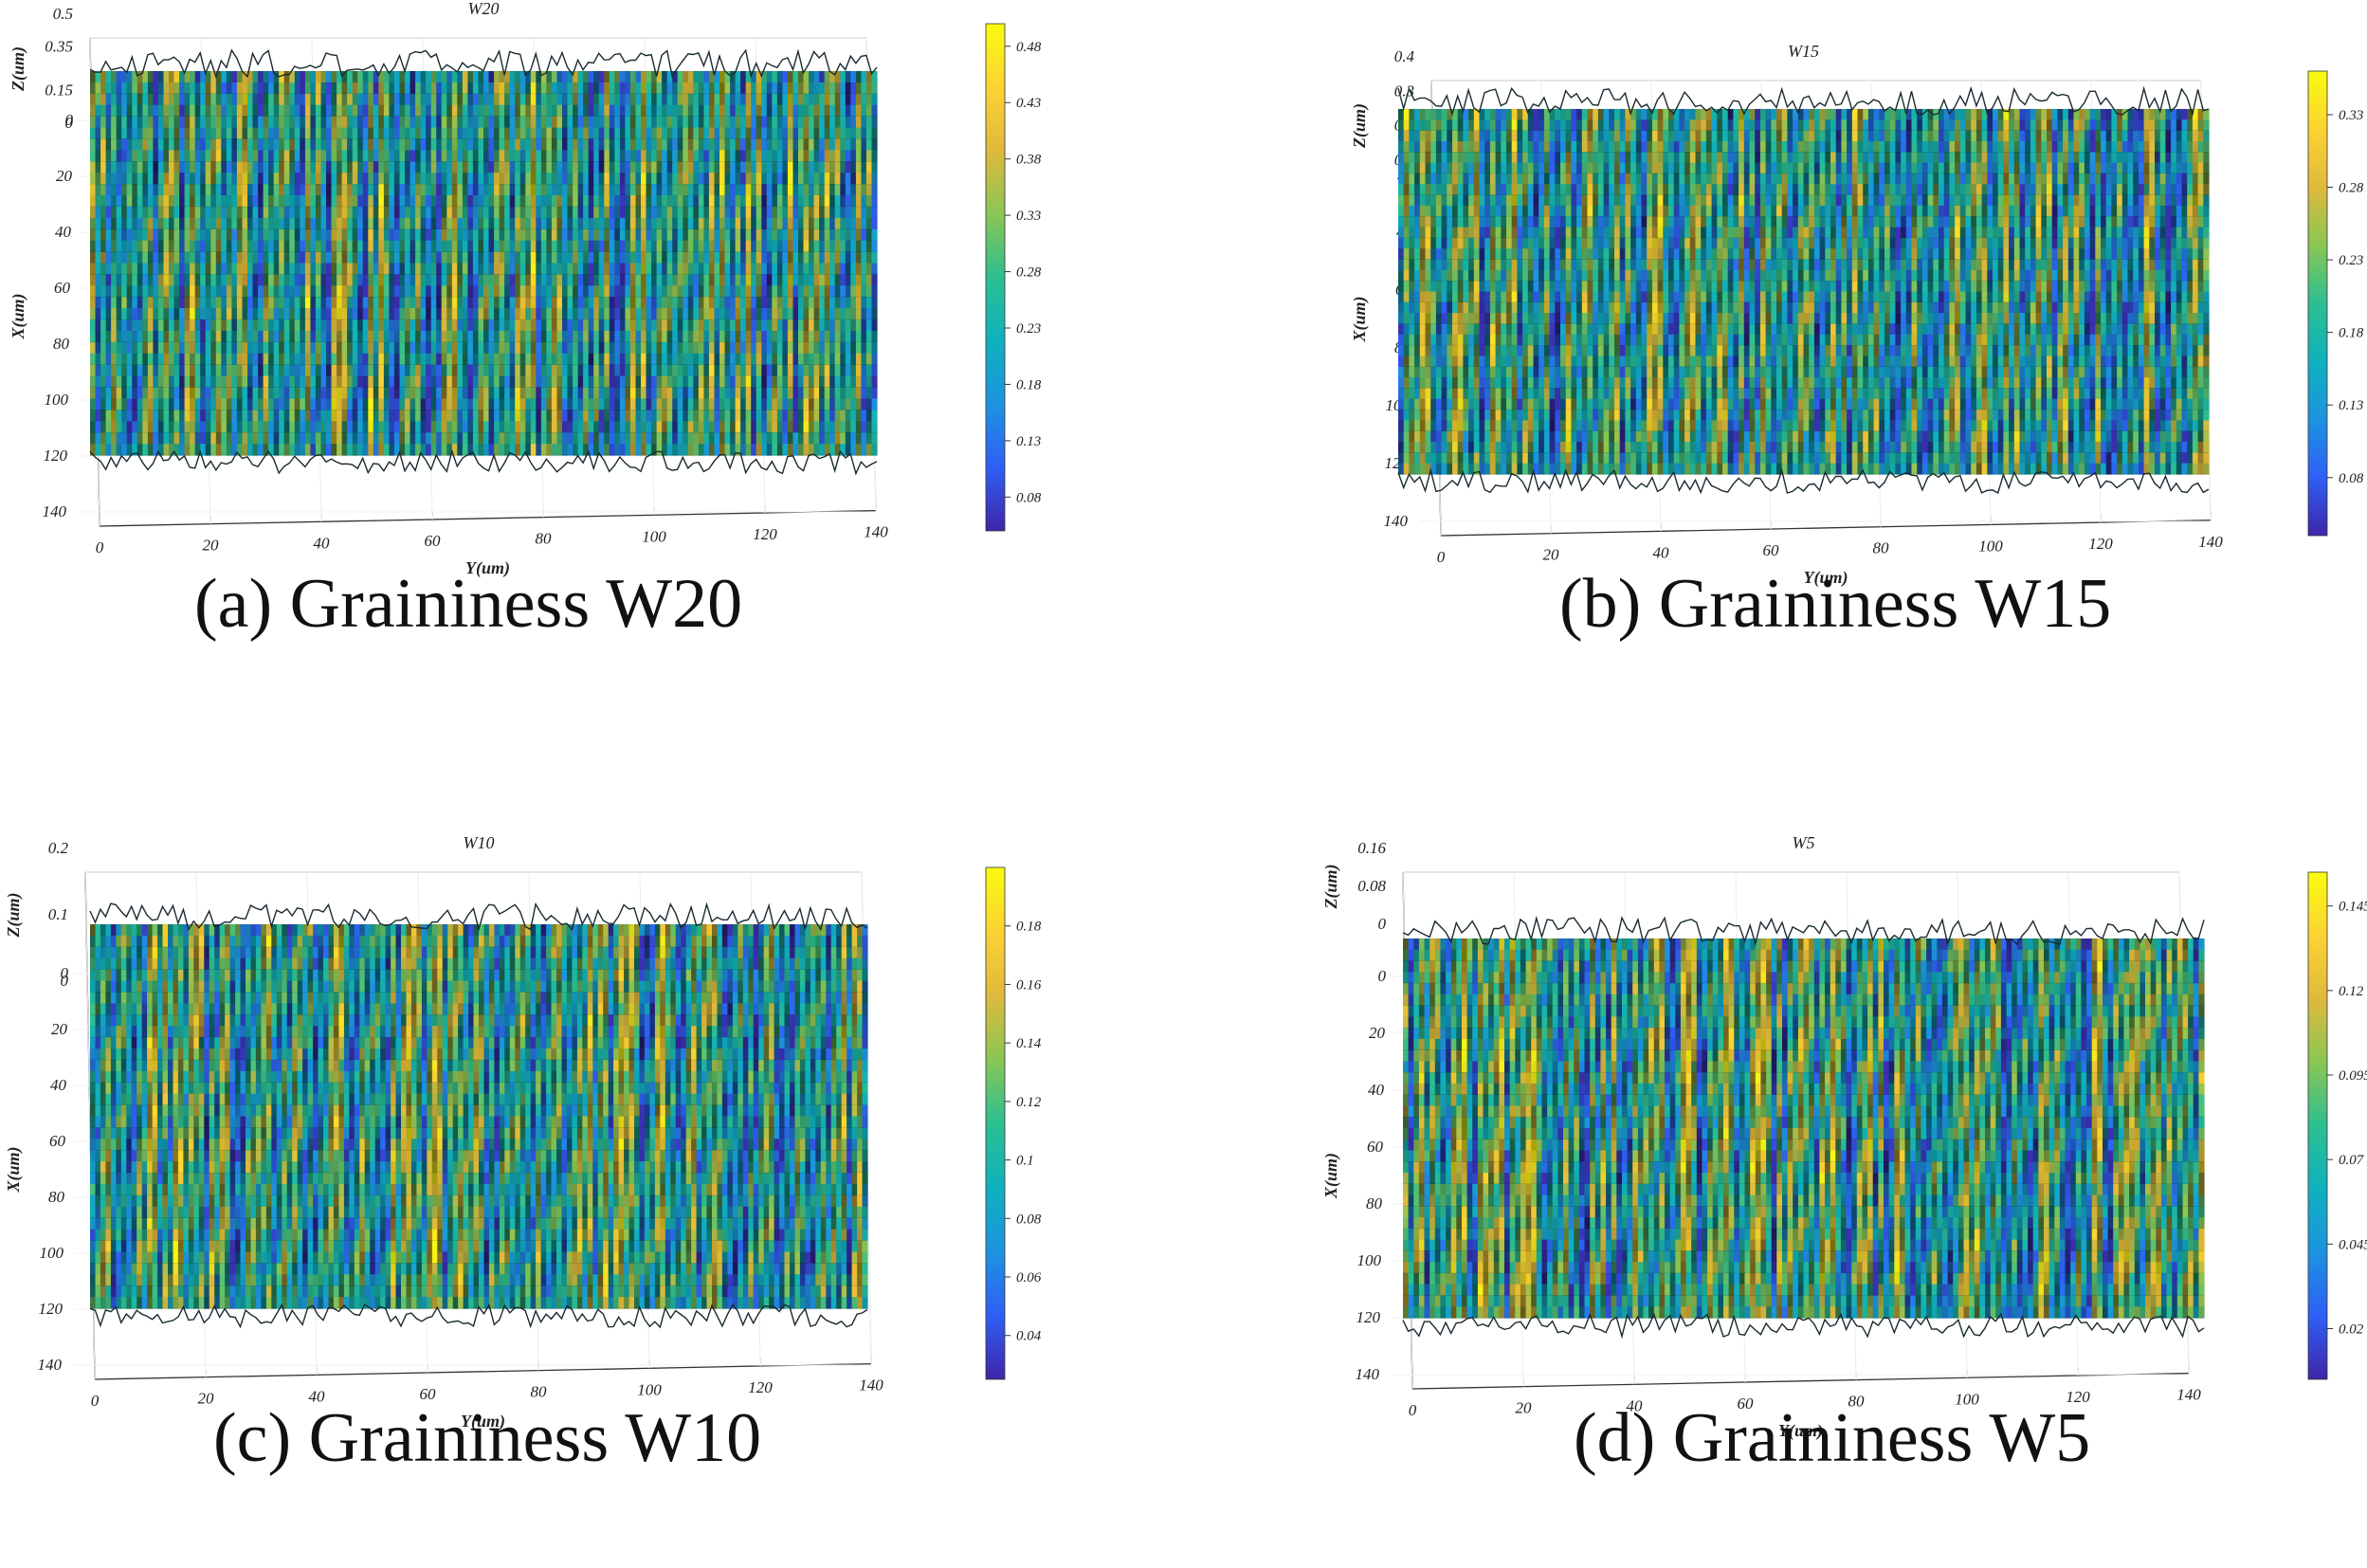 Image resolution: width=2367 pixels, height=1568 pixels. Describe the element at coordinates (62, 288) in the screenshot. I see `y-tick-label: 60` at that location.